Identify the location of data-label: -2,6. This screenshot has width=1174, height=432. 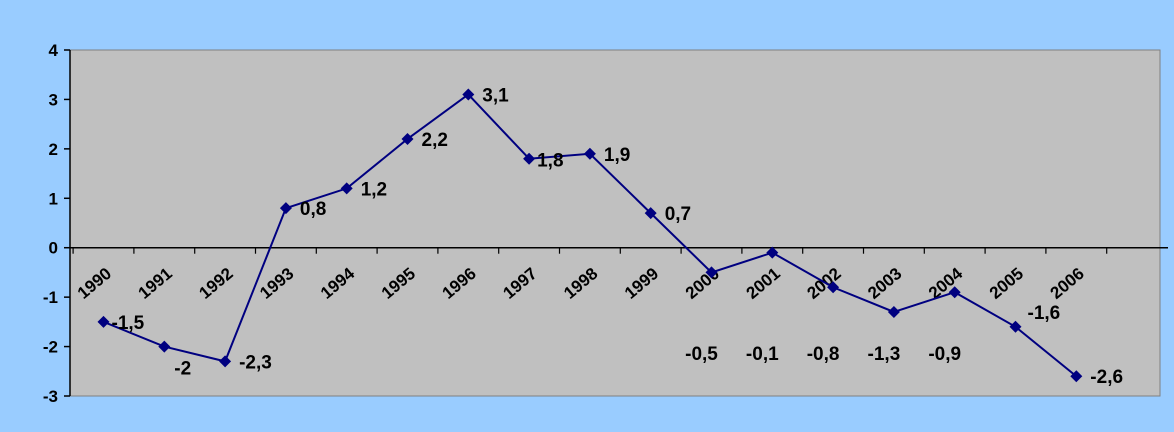
(1106, 377).